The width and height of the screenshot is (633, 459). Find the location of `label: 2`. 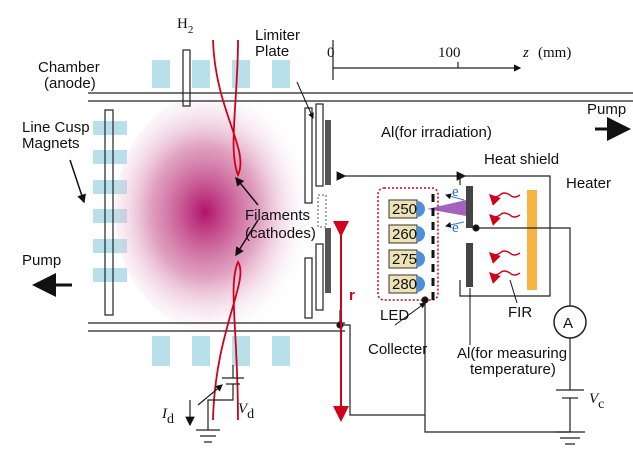

label: 2 is located at coordinates (191, 30).